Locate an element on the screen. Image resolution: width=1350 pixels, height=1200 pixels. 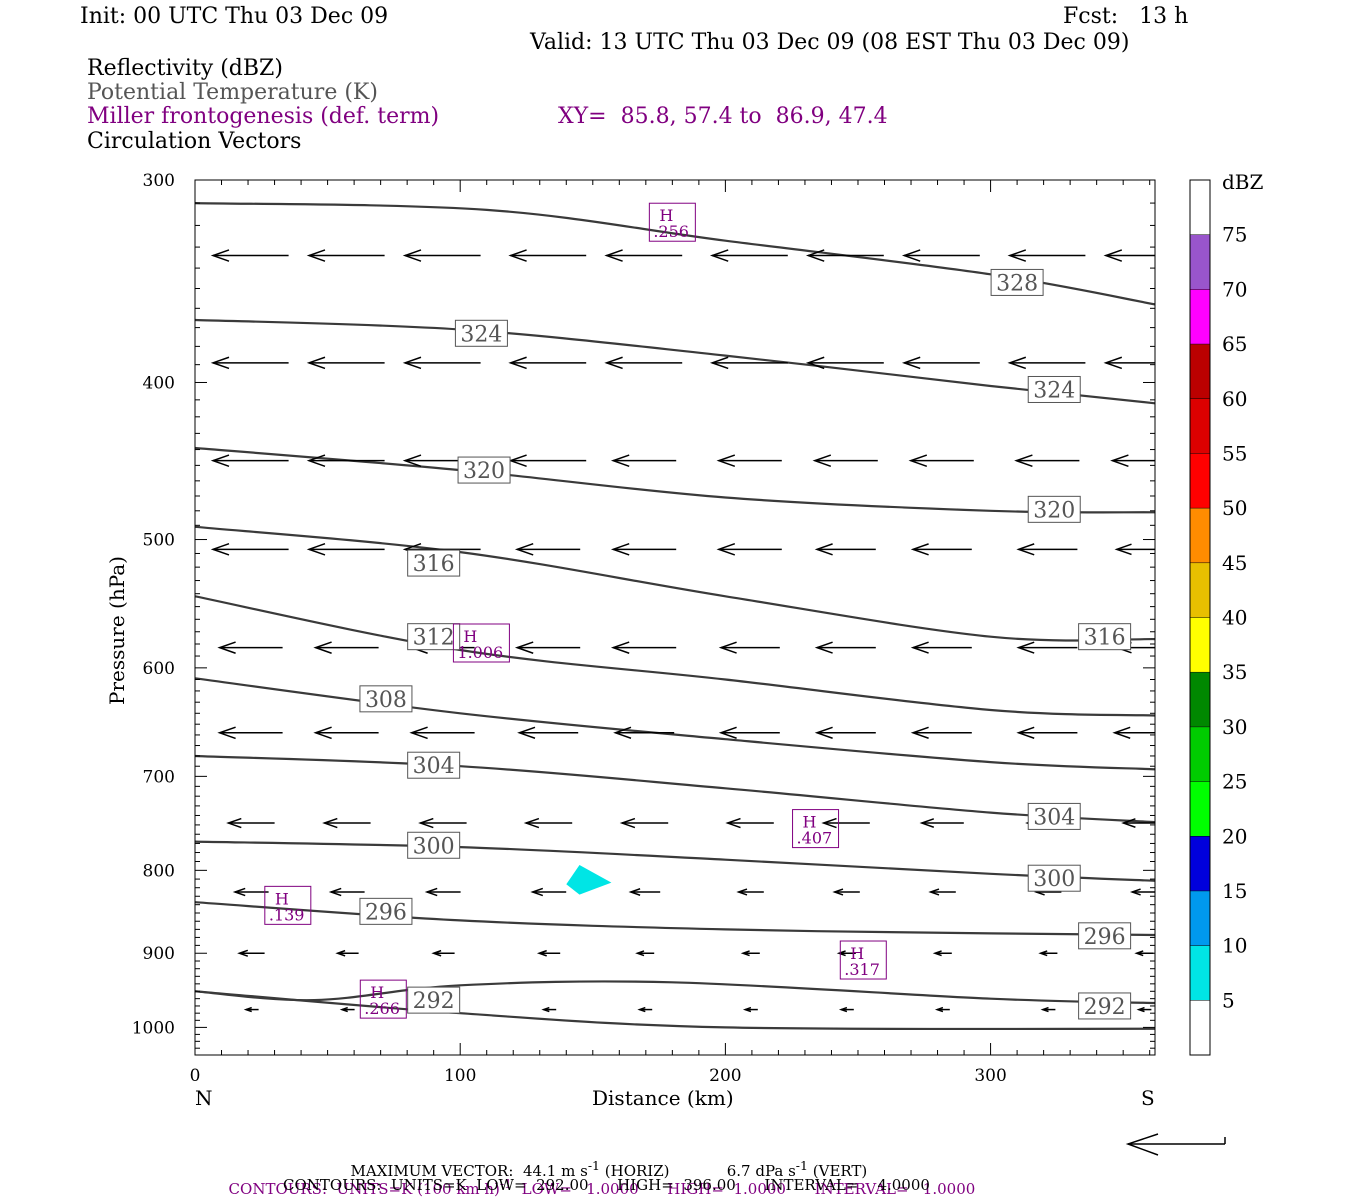
fronto-max-3: H.139 is located at coordinates (288, 905).